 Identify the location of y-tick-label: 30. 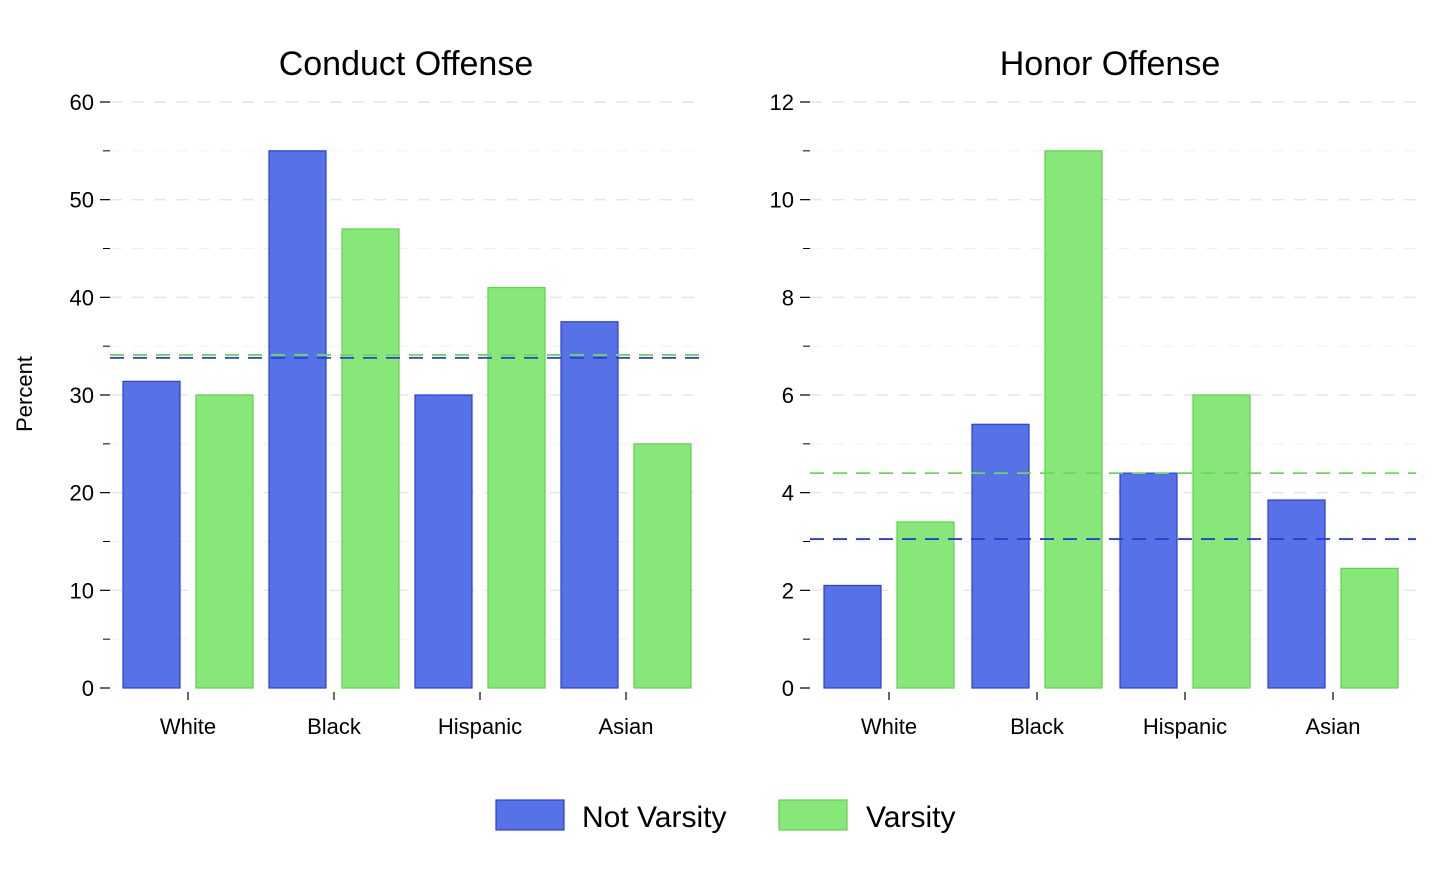
(82, 395).